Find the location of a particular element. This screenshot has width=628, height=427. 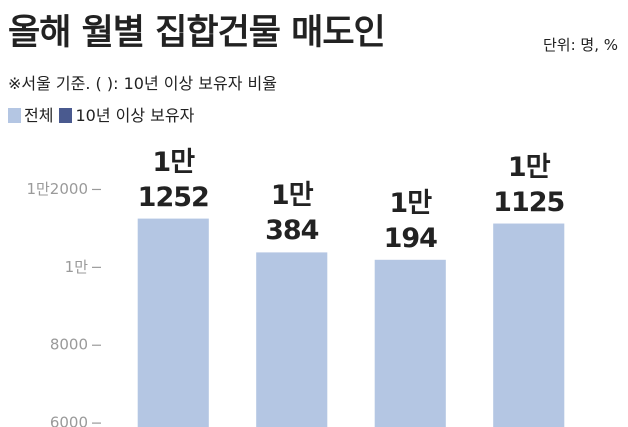

unit-label: 단위: 명, % is located at coordinates (580, 45).